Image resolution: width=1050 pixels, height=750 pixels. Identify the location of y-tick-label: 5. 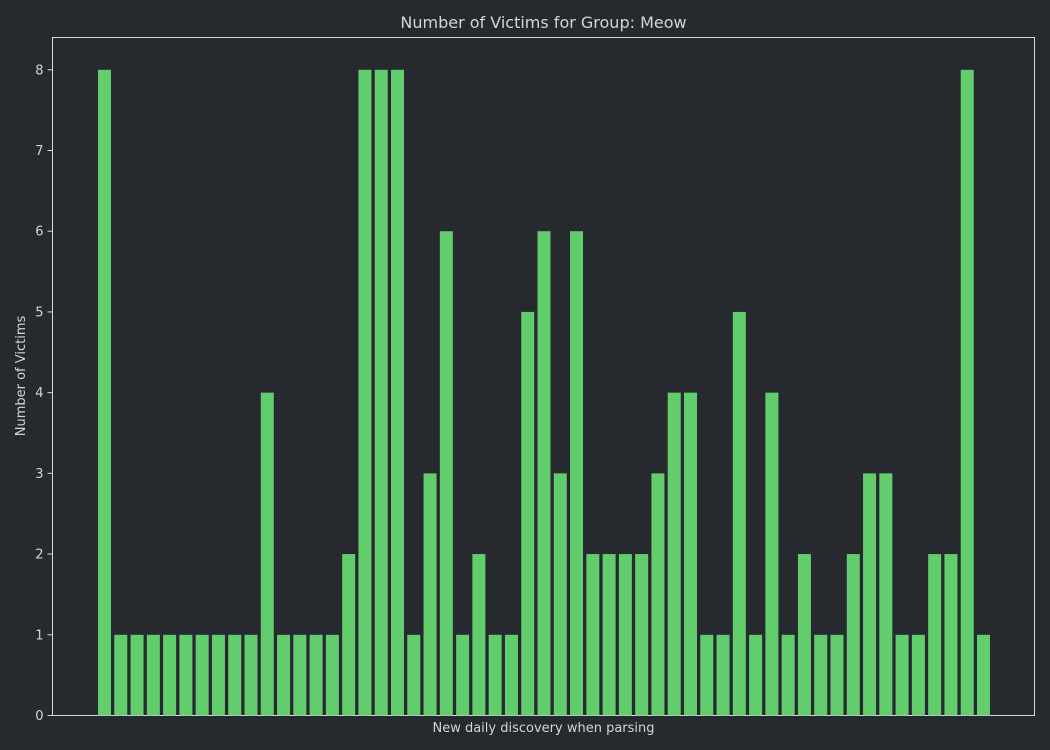
(39, 312).